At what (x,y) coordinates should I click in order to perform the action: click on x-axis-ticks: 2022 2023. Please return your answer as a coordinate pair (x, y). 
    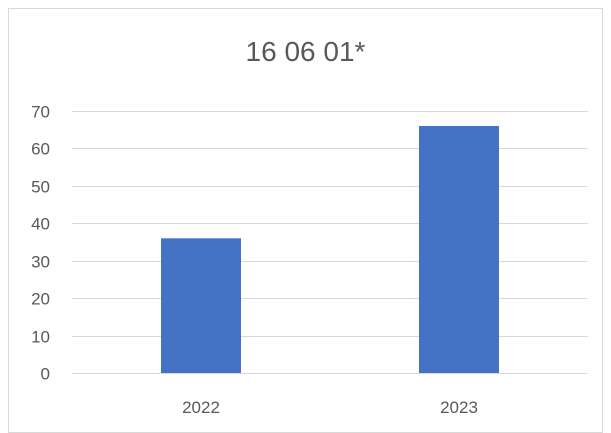
    Looking at the image, I should click on (330, 407).